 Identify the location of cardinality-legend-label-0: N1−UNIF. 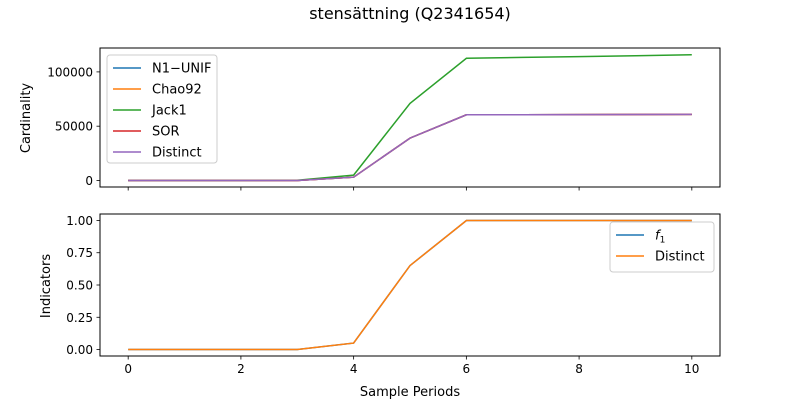
(181, 69).